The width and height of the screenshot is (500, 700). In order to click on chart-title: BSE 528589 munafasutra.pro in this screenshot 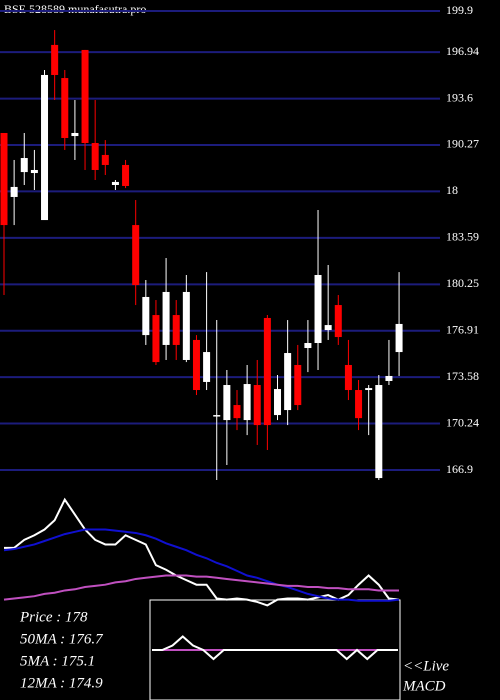, I will do `click(75, 9)`.